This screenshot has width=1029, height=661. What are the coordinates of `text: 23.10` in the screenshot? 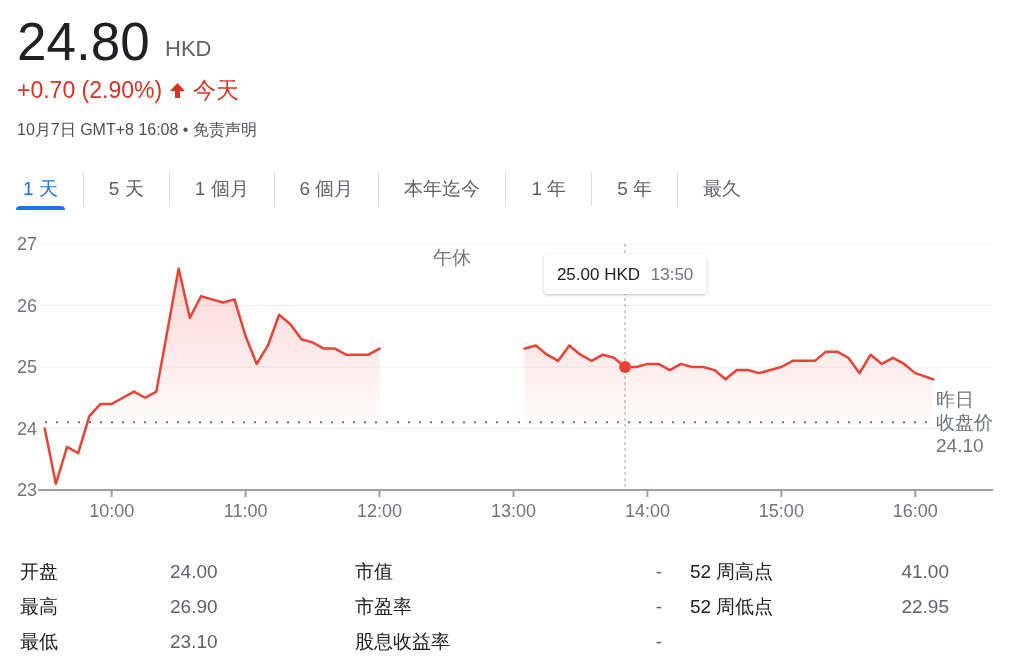 It's located at (194, 642).